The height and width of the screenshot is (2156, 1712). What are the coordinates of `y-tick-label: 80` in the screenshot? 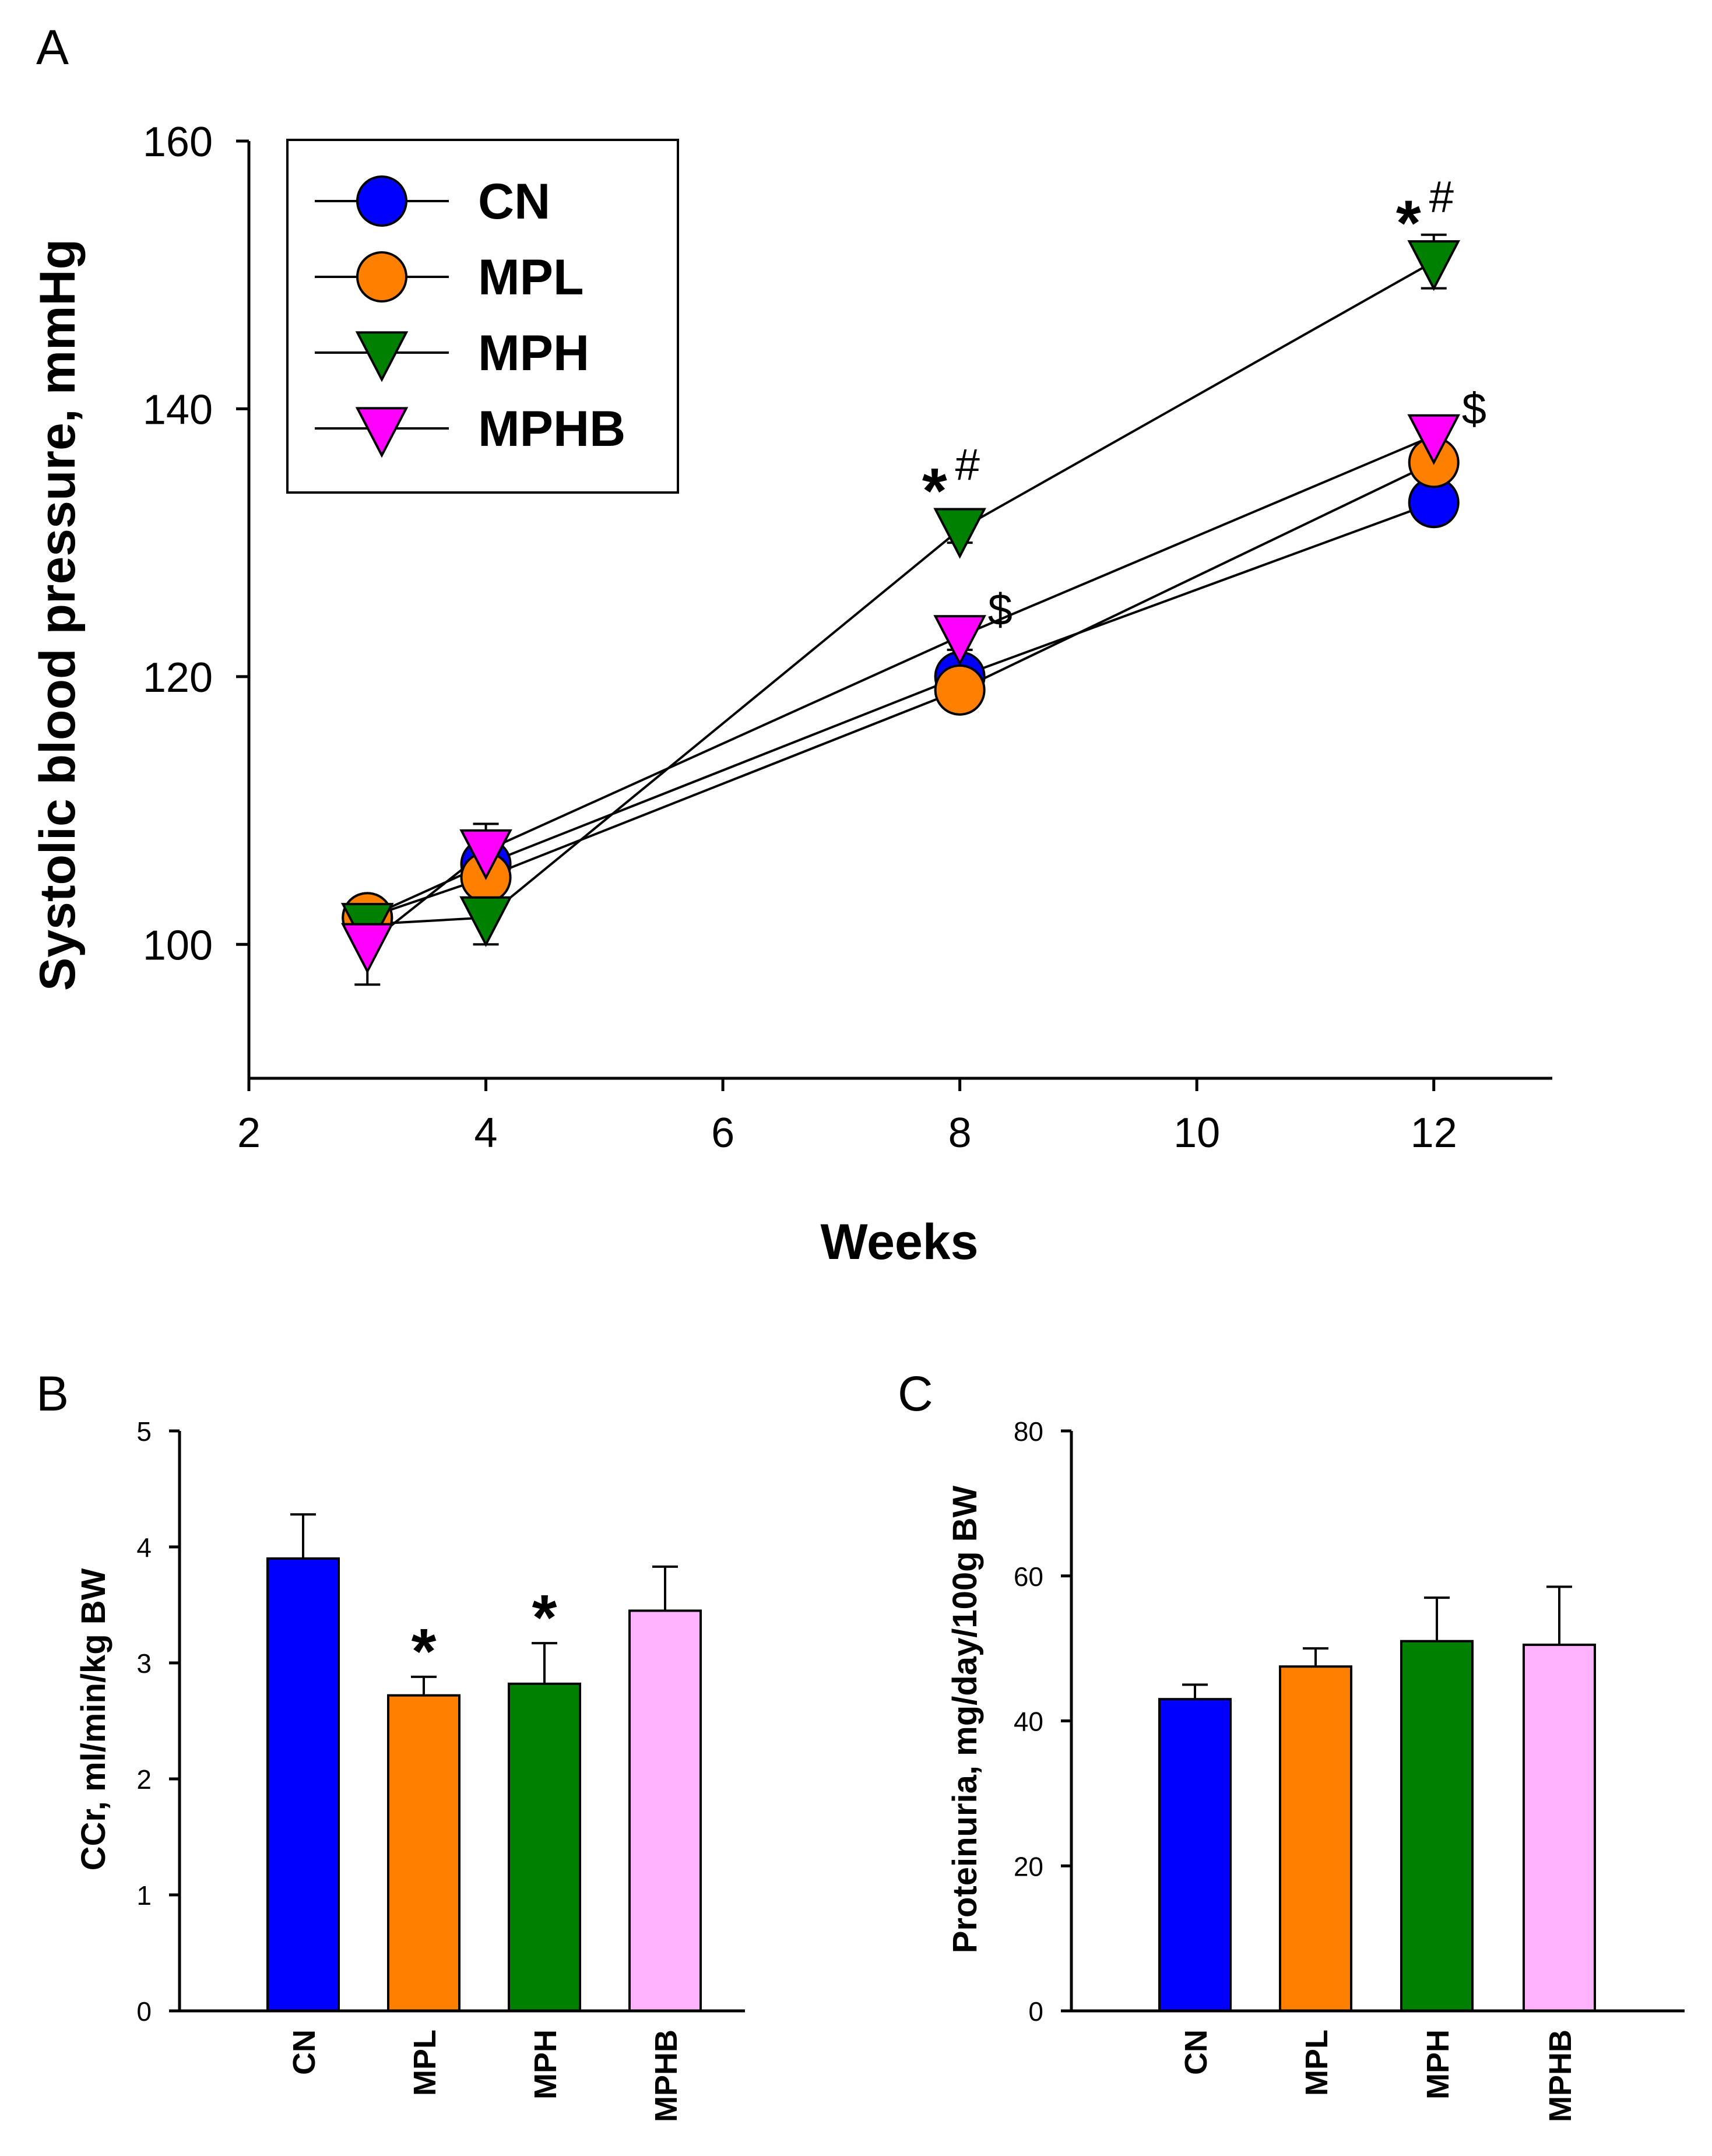 It's located at (1028, 1431).